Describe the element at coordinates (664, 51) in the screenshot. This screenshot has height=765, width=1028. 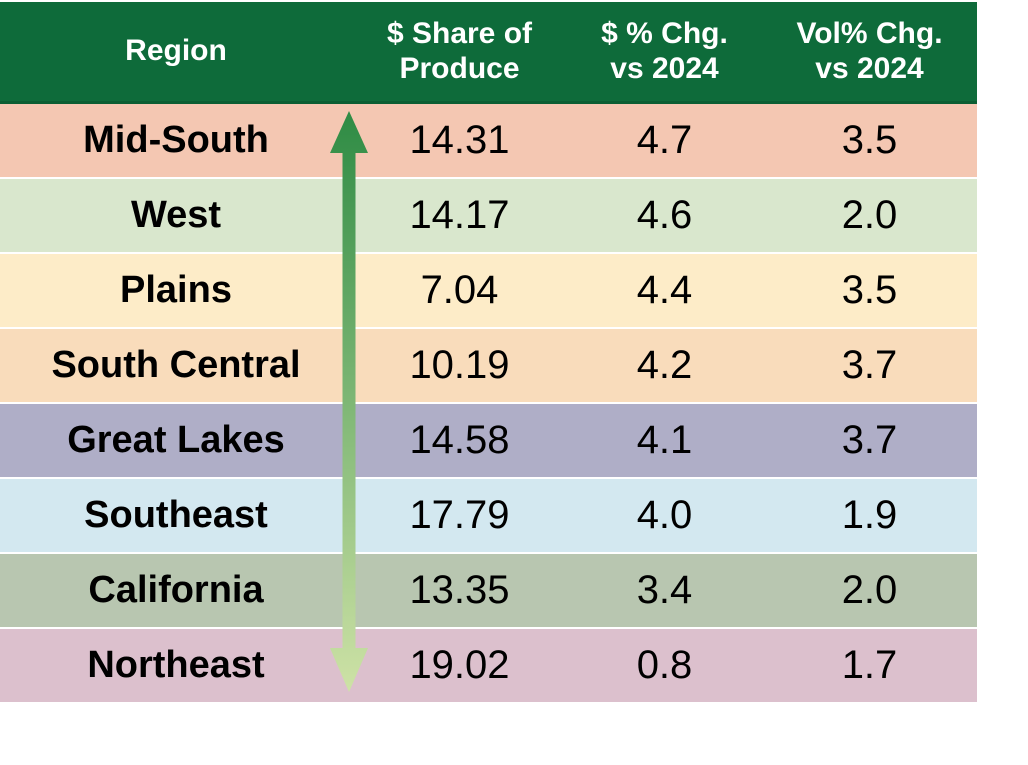
I see `column-header-dollar-pct-chg: $ % Chg. vs 2024` at that location.